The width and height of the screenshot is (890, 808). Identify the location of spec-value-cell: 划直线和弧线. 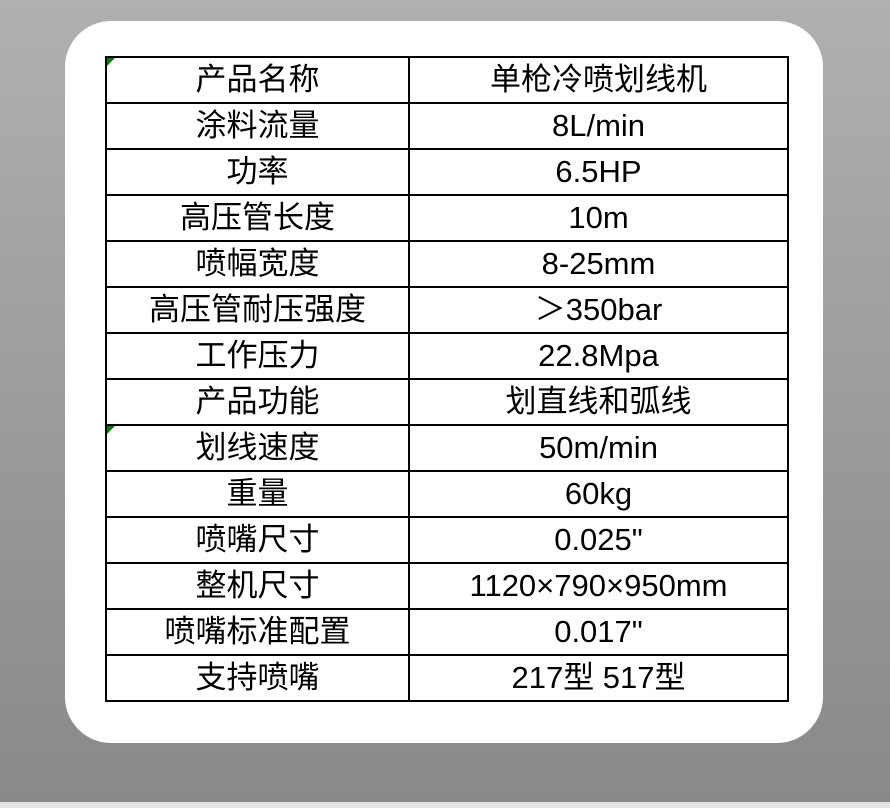
(598, 402).